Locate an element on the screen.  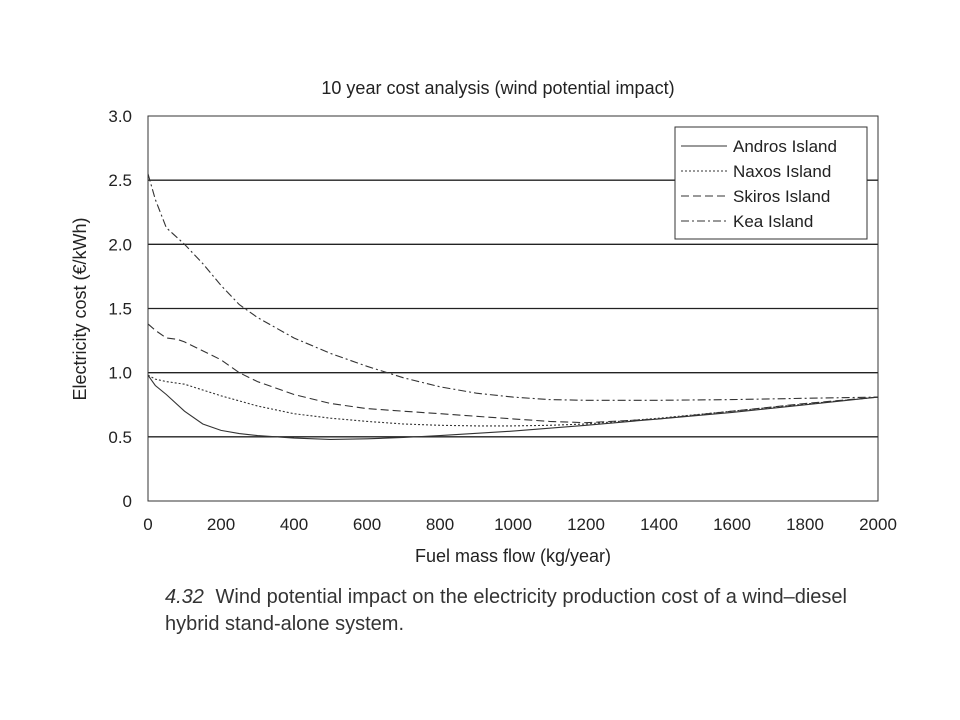
x-tick-label: 1400 is located at coordinates (659, 524).